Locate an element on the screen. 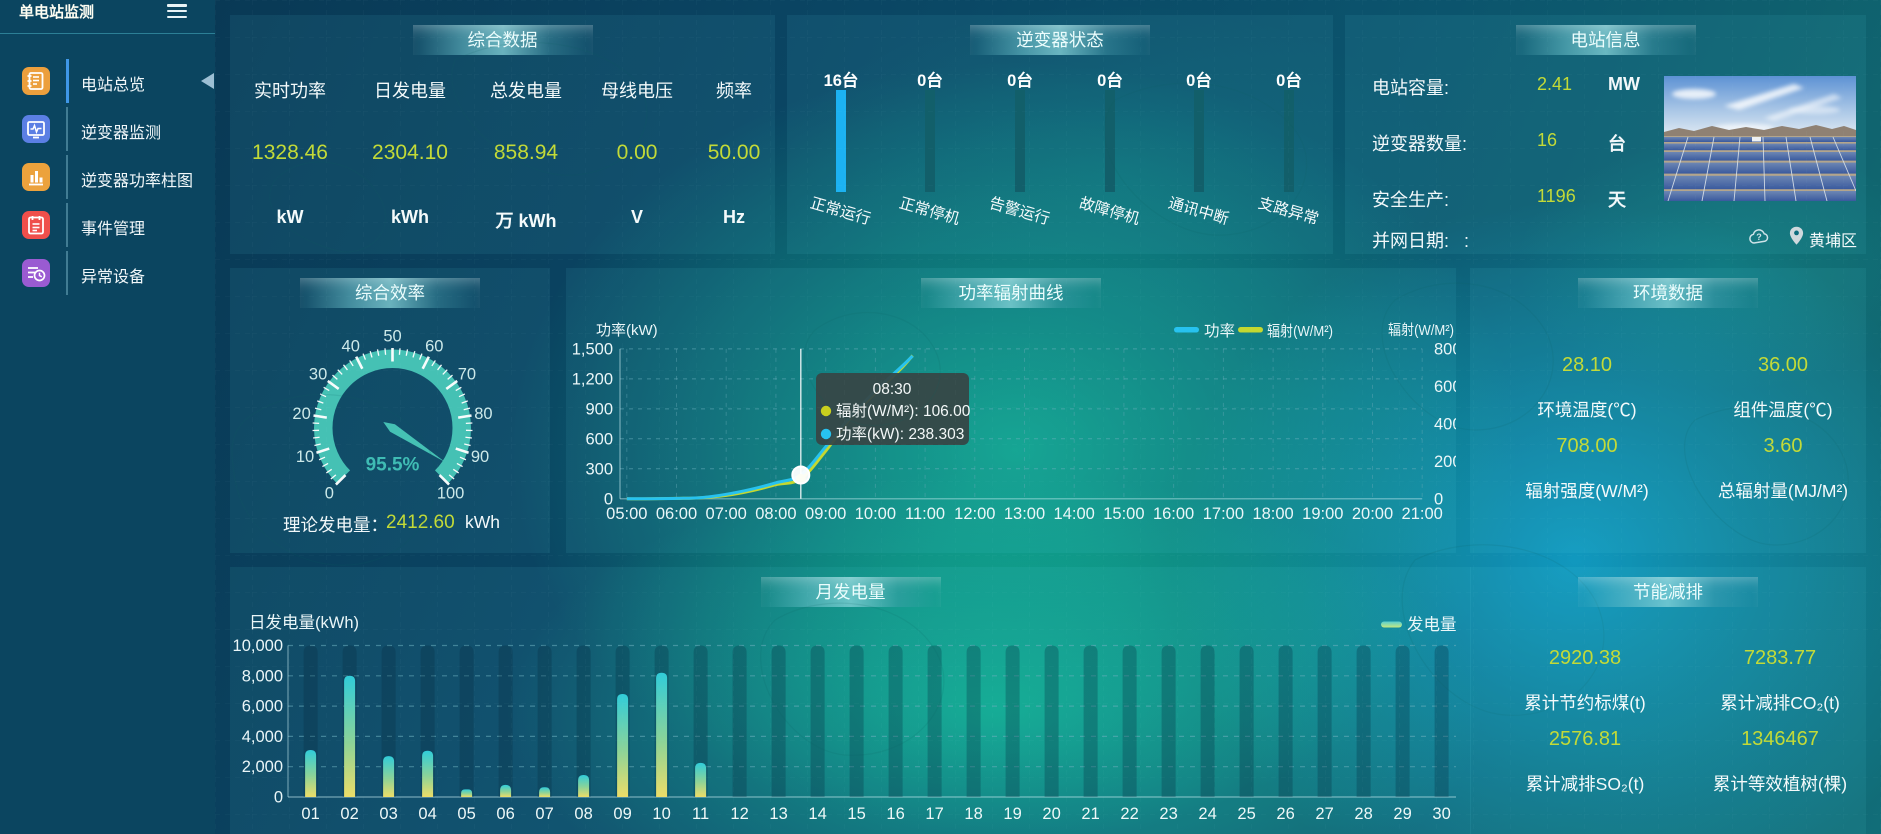  svg-text: 功率(kW): 238.303 is located at coordinates (900, 434).